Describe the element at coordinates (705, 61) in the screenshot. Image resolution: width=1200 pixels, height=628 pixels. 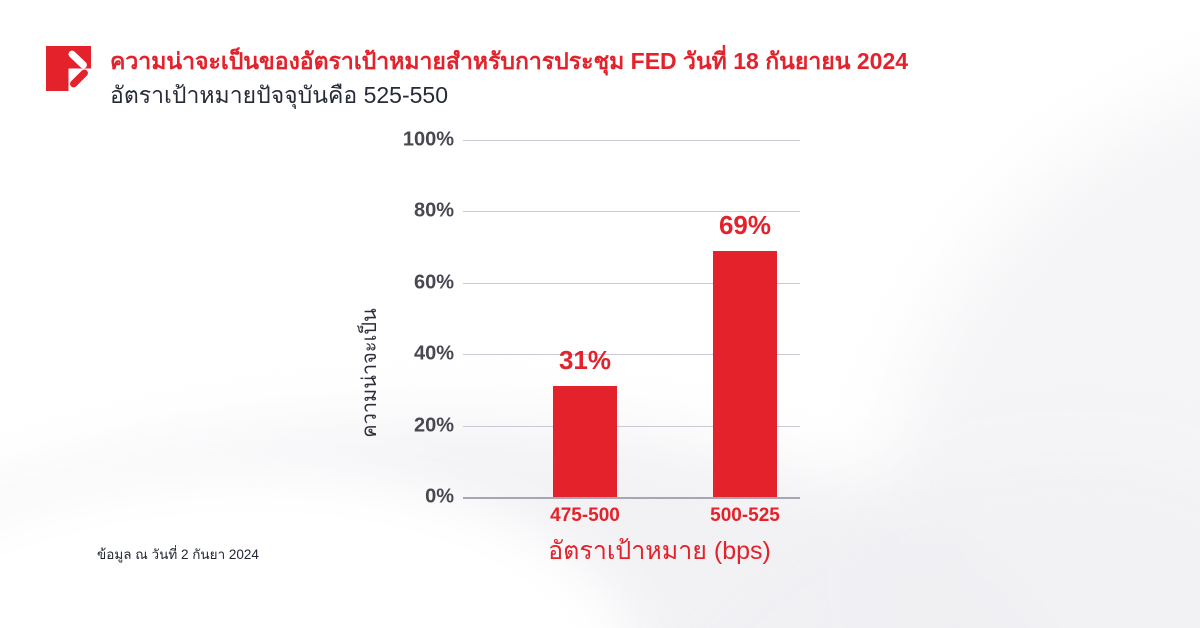
I see `title-text: วันที่` at that location.